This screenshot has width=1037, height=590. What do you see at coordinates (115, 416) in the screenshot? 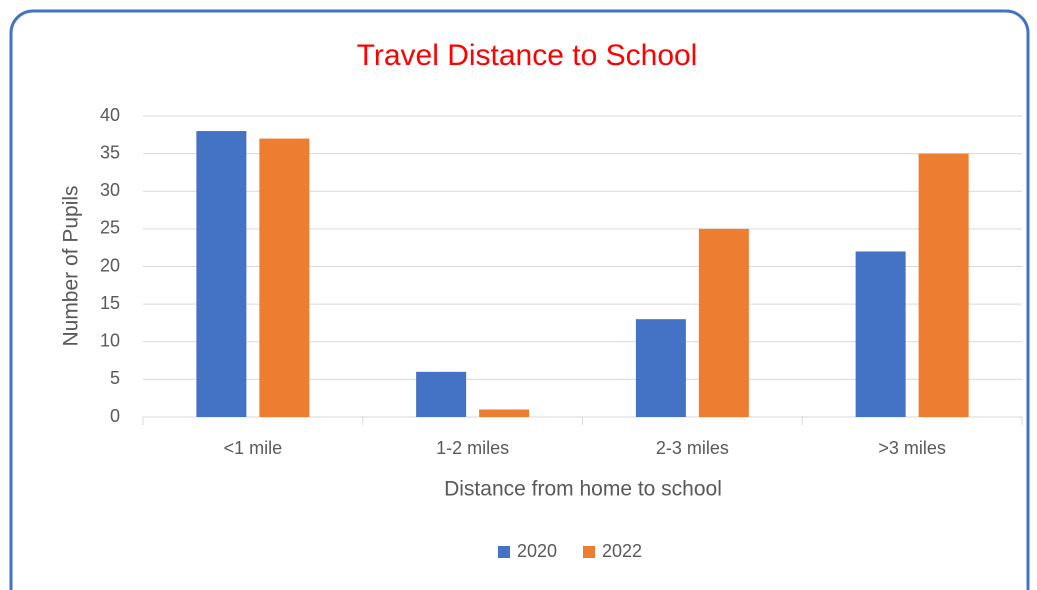
I see `y-tick-label: 0` at bounding box center [115, 416].